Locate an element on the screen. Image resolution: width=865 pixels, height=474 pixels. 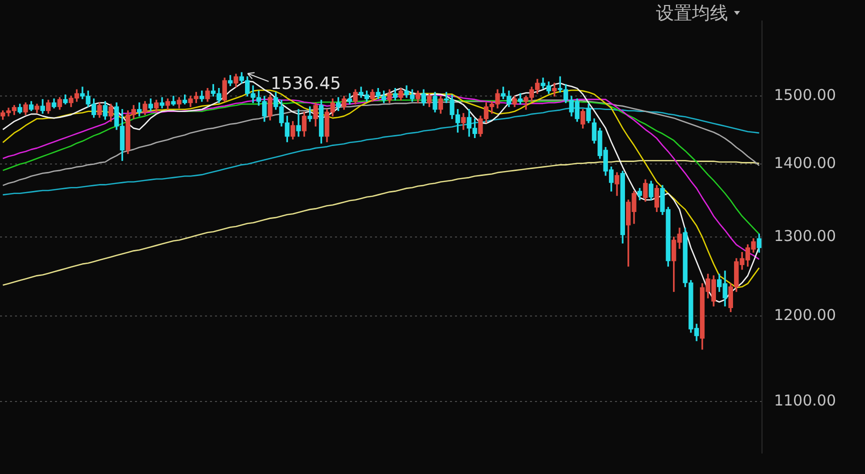
y-tick-label: 1500.00 is located at coordinates (805, 95).